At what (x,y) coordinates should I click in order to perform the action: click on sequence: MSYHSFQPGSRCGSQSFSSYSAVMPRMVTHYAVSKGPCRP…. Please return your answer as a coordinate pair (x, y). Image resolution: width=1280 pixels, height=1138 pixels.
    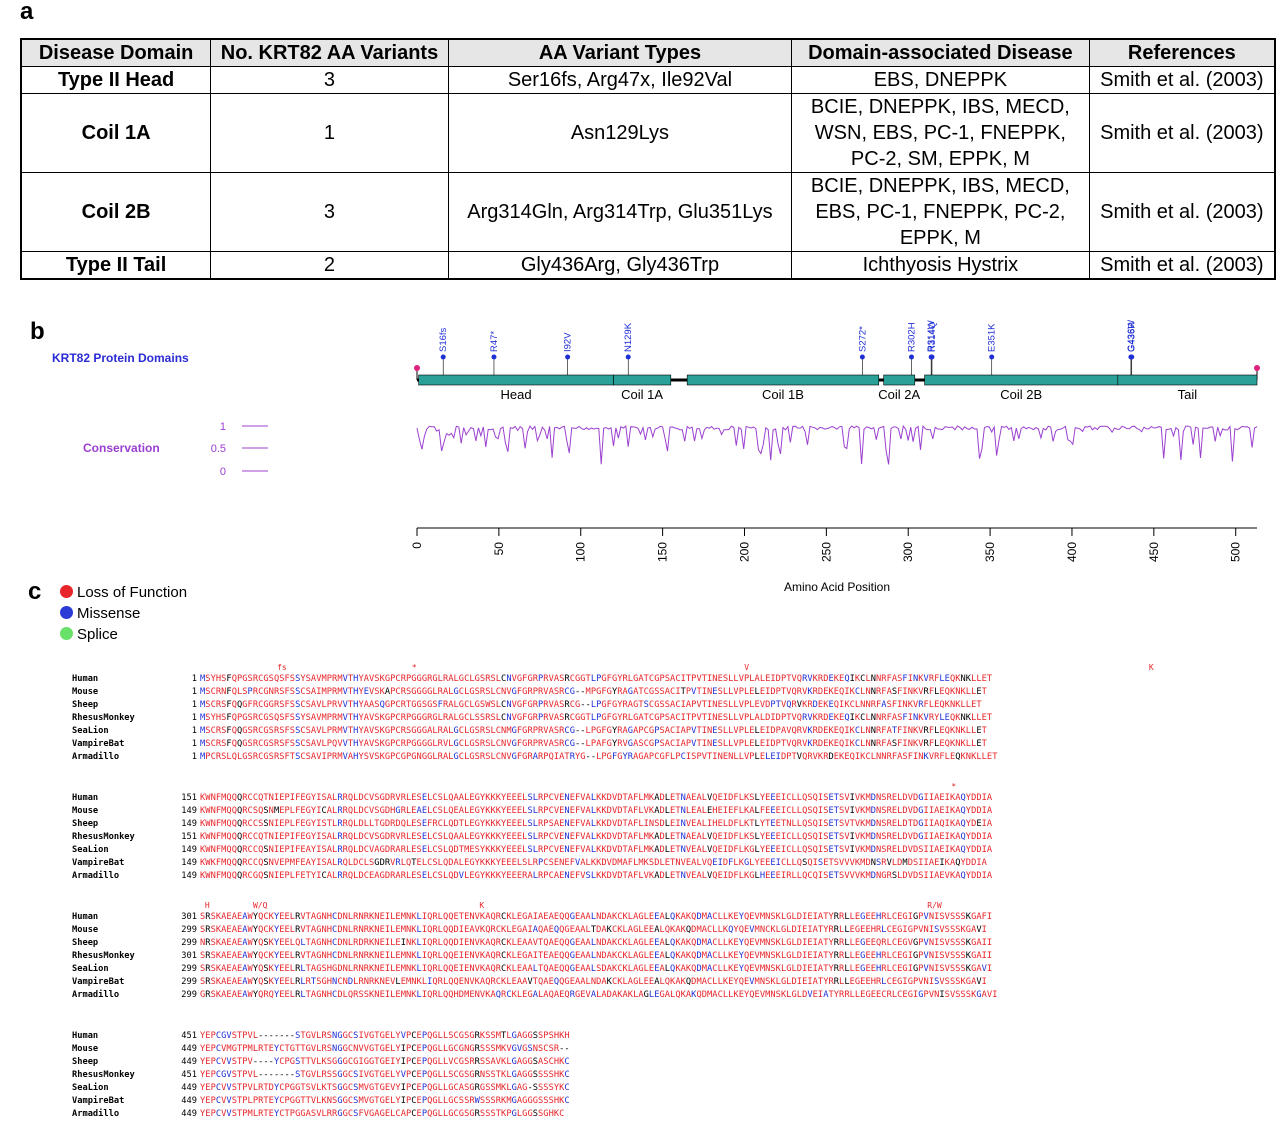
    Looking at the image, I should click on (596, 679).